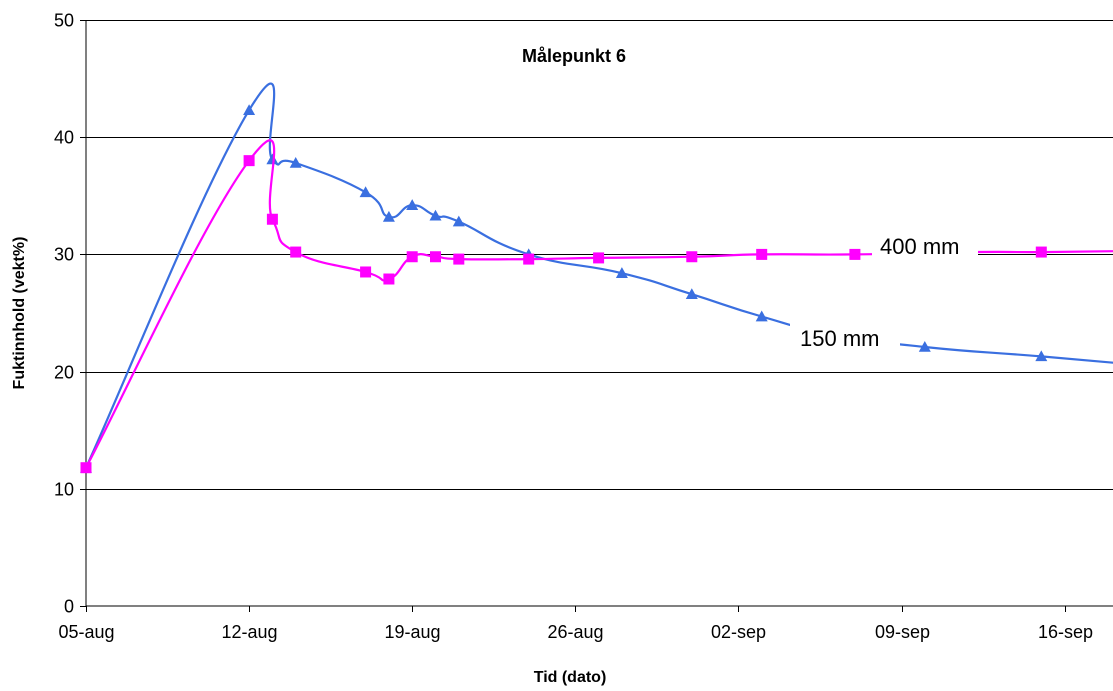 This screenshot has height=691, width=1113. Describe the element at coordinates (919, 246) in the screenshot. I see `series-label: 400 mm` at that location.